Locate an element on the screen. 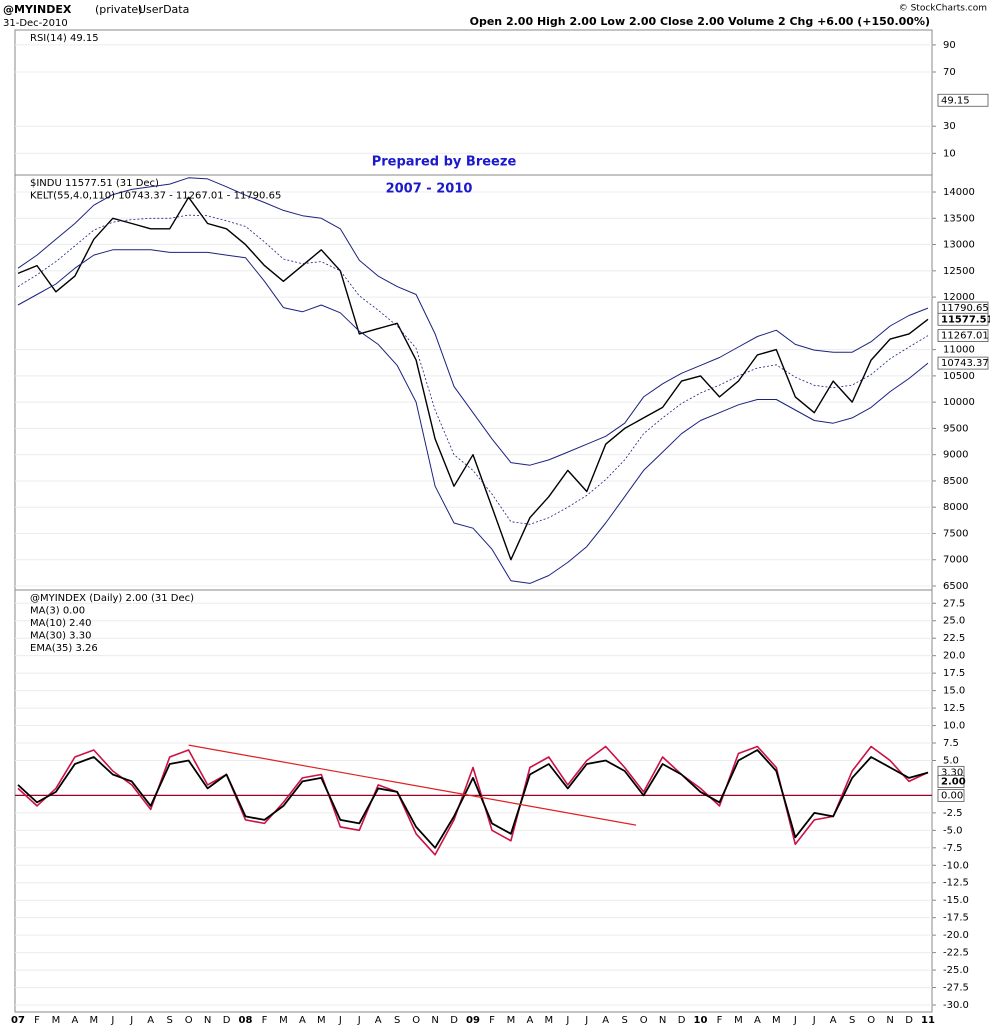  y-tick-label: -17.5 is located at coordinates (956, 918).